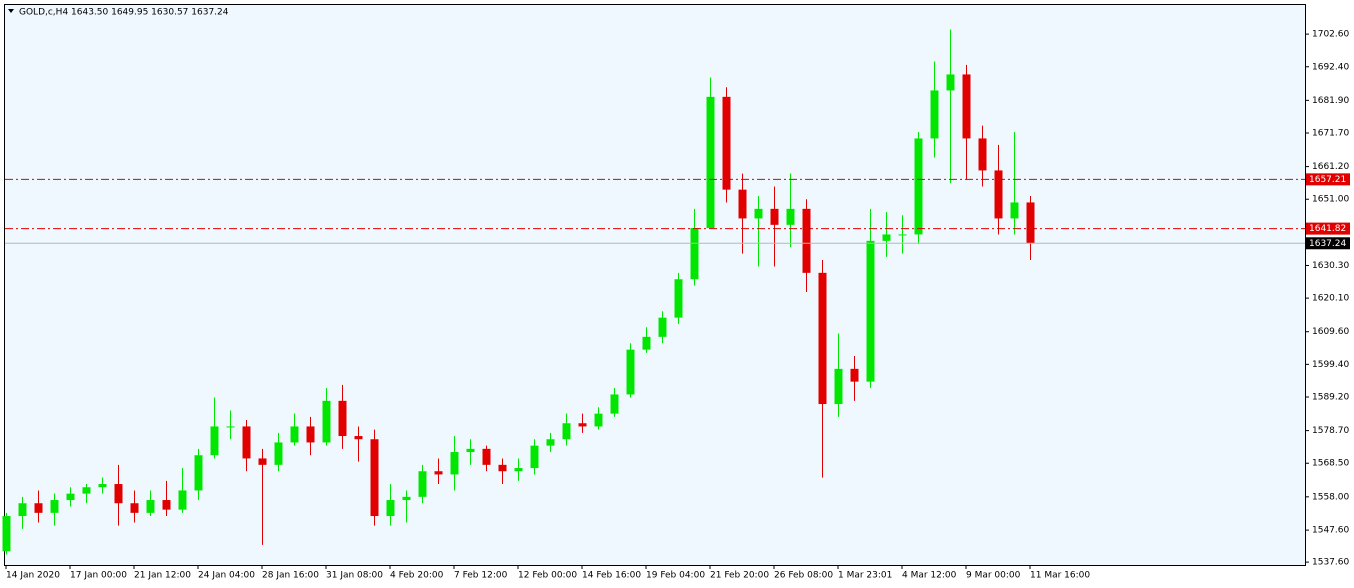  I want to click on x-tick-label: 21 Feb 20:00, so click(739, 576).